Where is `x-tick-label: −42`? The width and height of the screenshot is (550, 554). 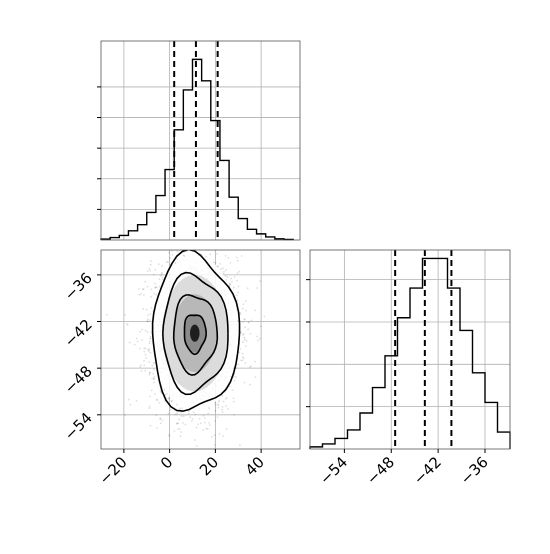 x-tick-label: −42 is located at coordinates (427, 470).